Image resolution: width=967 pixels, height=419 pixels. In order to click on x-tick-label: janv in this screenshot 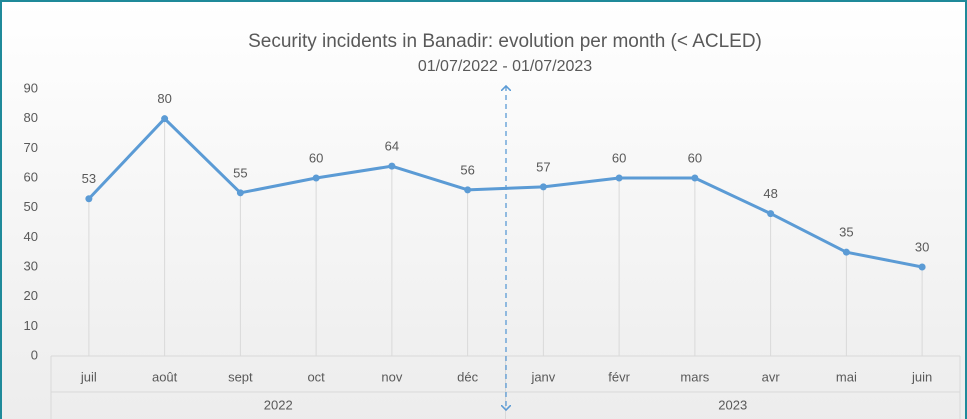, I will do `click(542, 376)`.